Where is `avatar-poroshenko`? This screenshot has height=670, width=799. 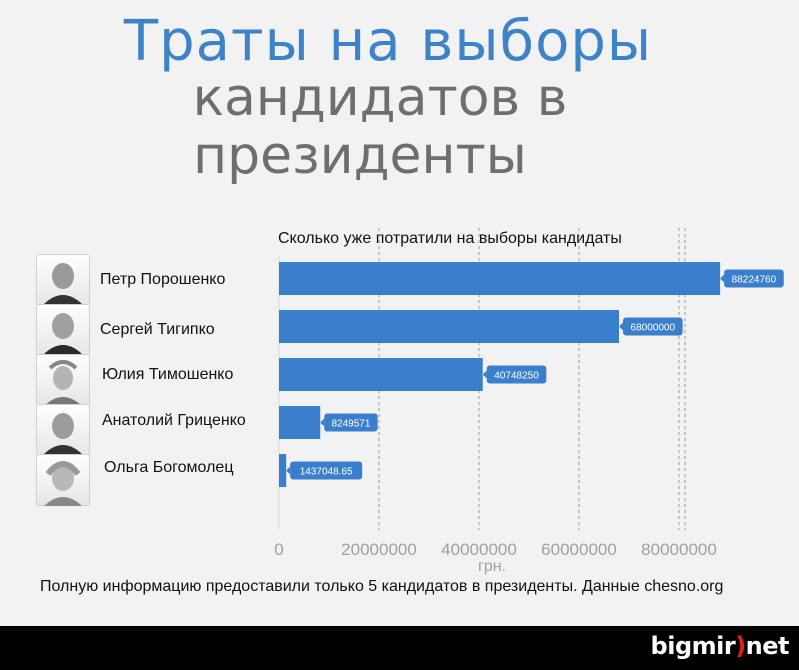
avatar-poroshenko is located at coordinates (63, 280).